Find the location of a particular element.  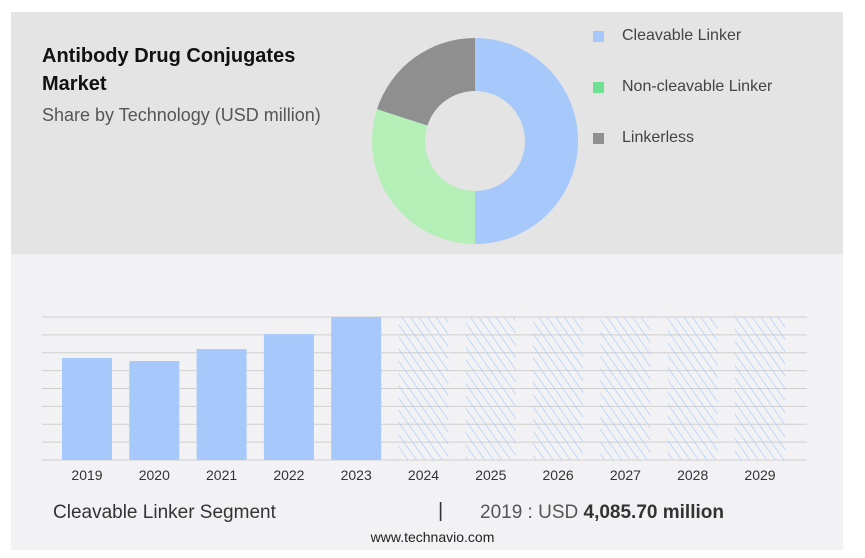

x-tick-label: 2025 is located at coordinates (490, 475).